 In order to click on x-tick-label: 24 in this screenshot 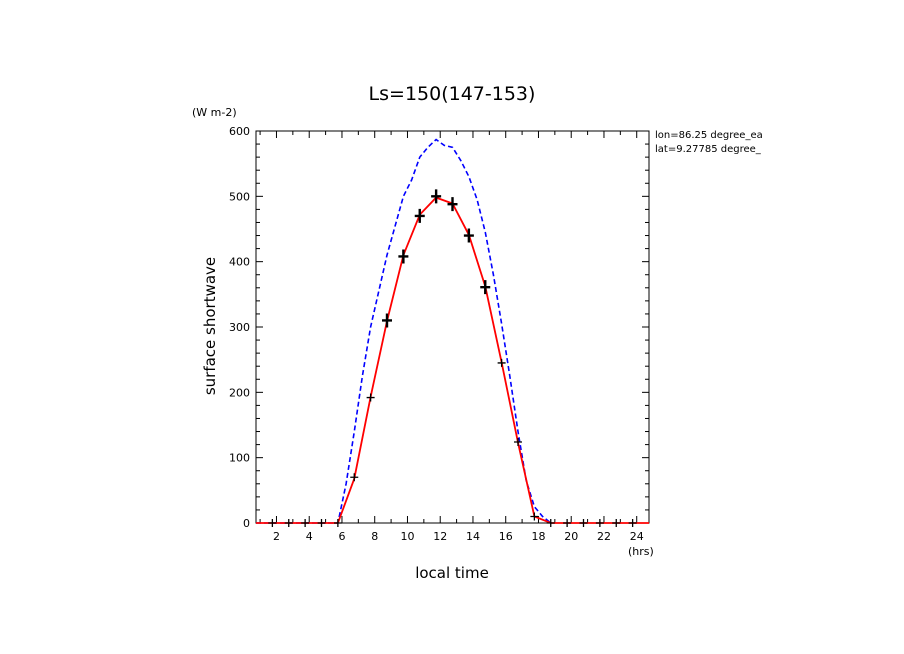, I will do `click(637, 536)`.